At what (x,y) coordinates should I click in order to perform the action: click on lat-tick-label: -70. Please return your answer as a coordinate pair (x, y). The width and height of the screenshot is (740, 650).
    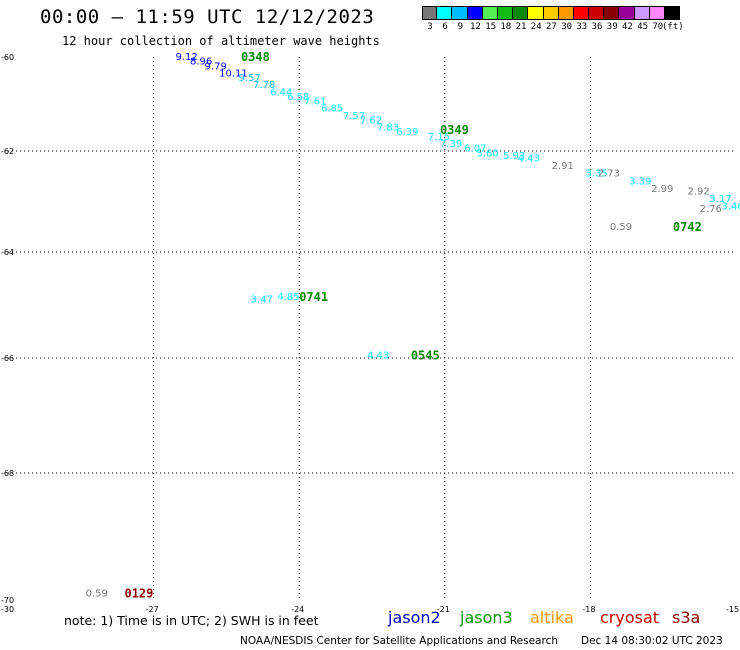
    Looking at the image, I should click on (7, 600).